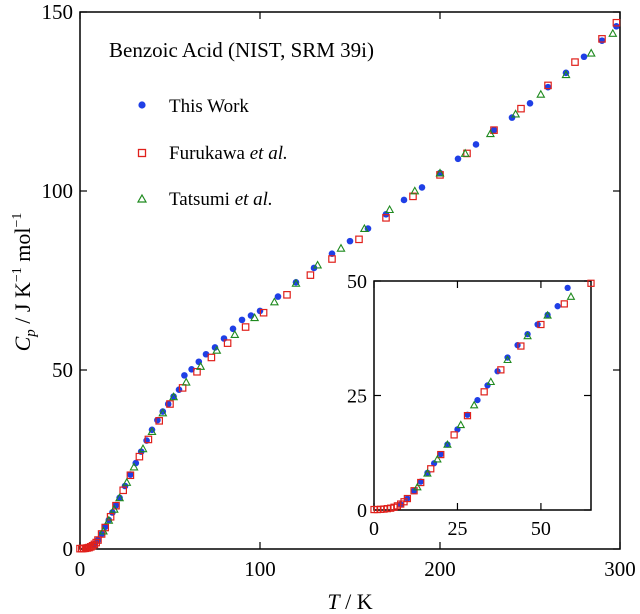  I want to click on chart-title: Benzoic Acid (NIST, SRM 39i), so click(241, 50).